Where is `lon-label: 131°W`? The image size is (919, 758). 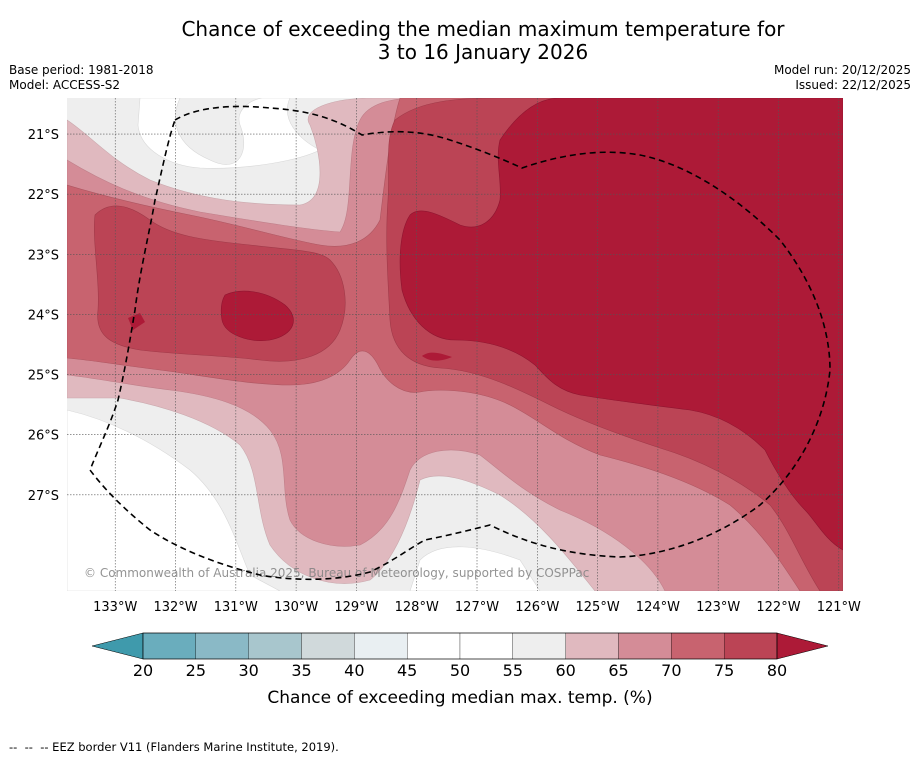
lon-label: 131°W is located at coordinates (236, 607).